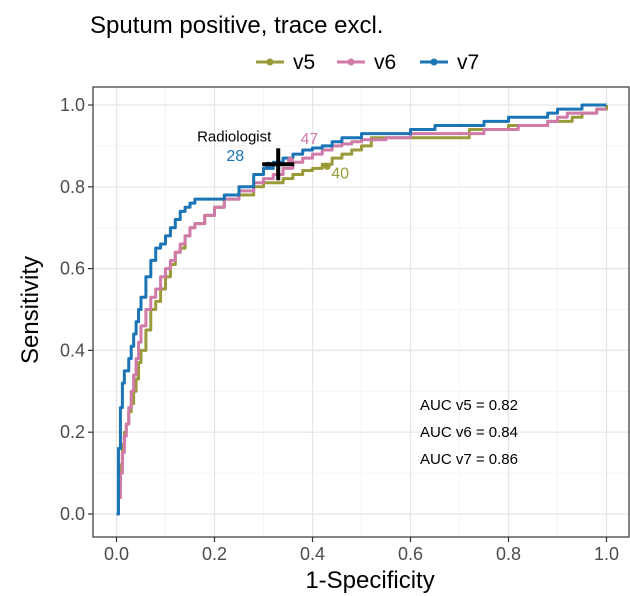  What do you see at coordinates (309, 139) in the screenshot?
I see `point-label-47: 47` at bounding box center [309, 139].